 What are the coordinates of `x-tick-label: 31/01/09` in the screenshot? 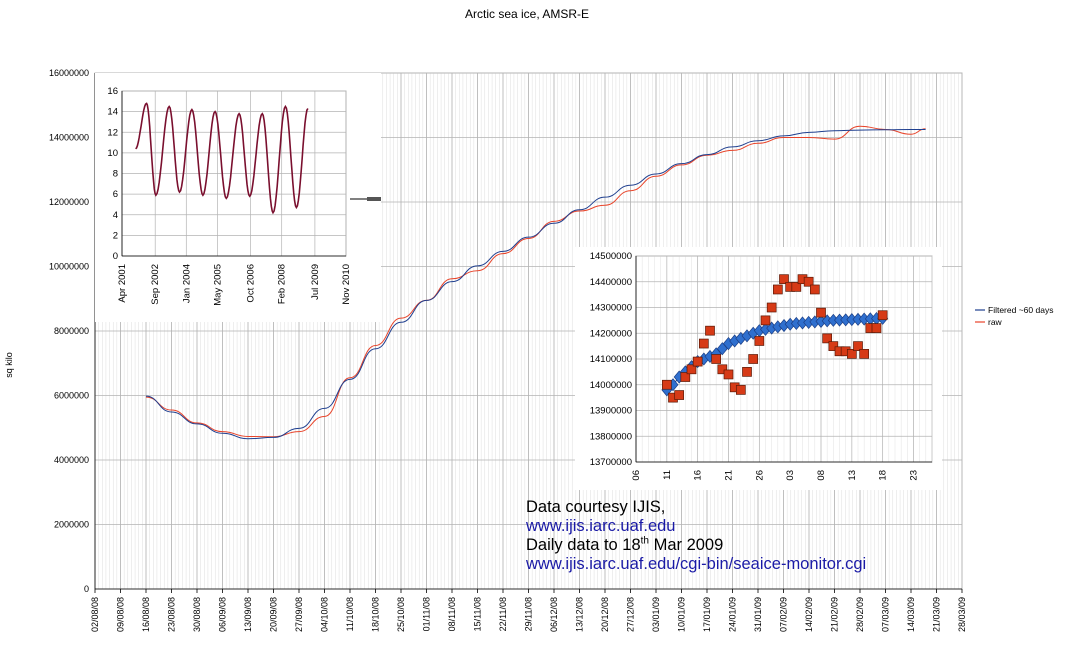 It's located at (758, 614).